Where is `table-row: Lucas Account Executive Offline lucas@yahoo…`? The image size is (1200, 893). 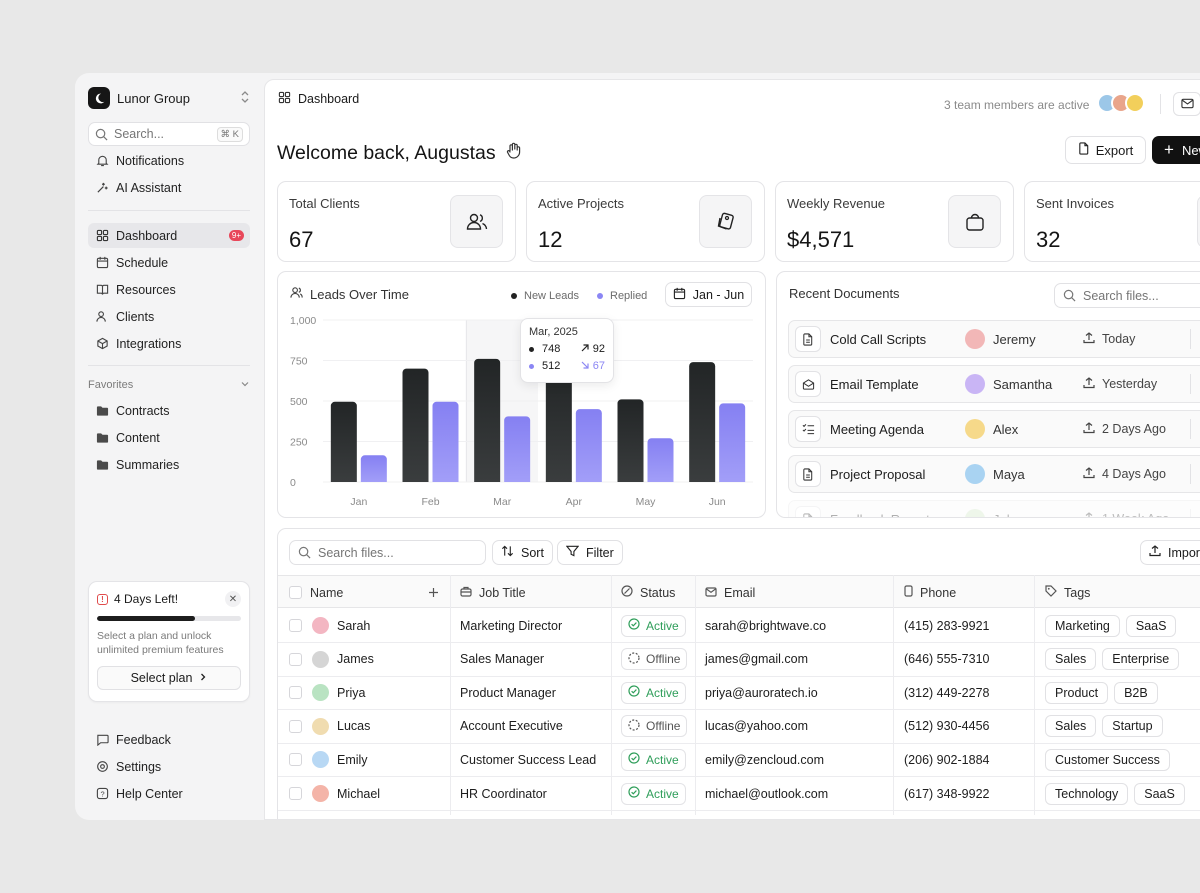 table-row: Lucas Account Executive Offline lucas@yahoo… is located at coordinates (739, 727).